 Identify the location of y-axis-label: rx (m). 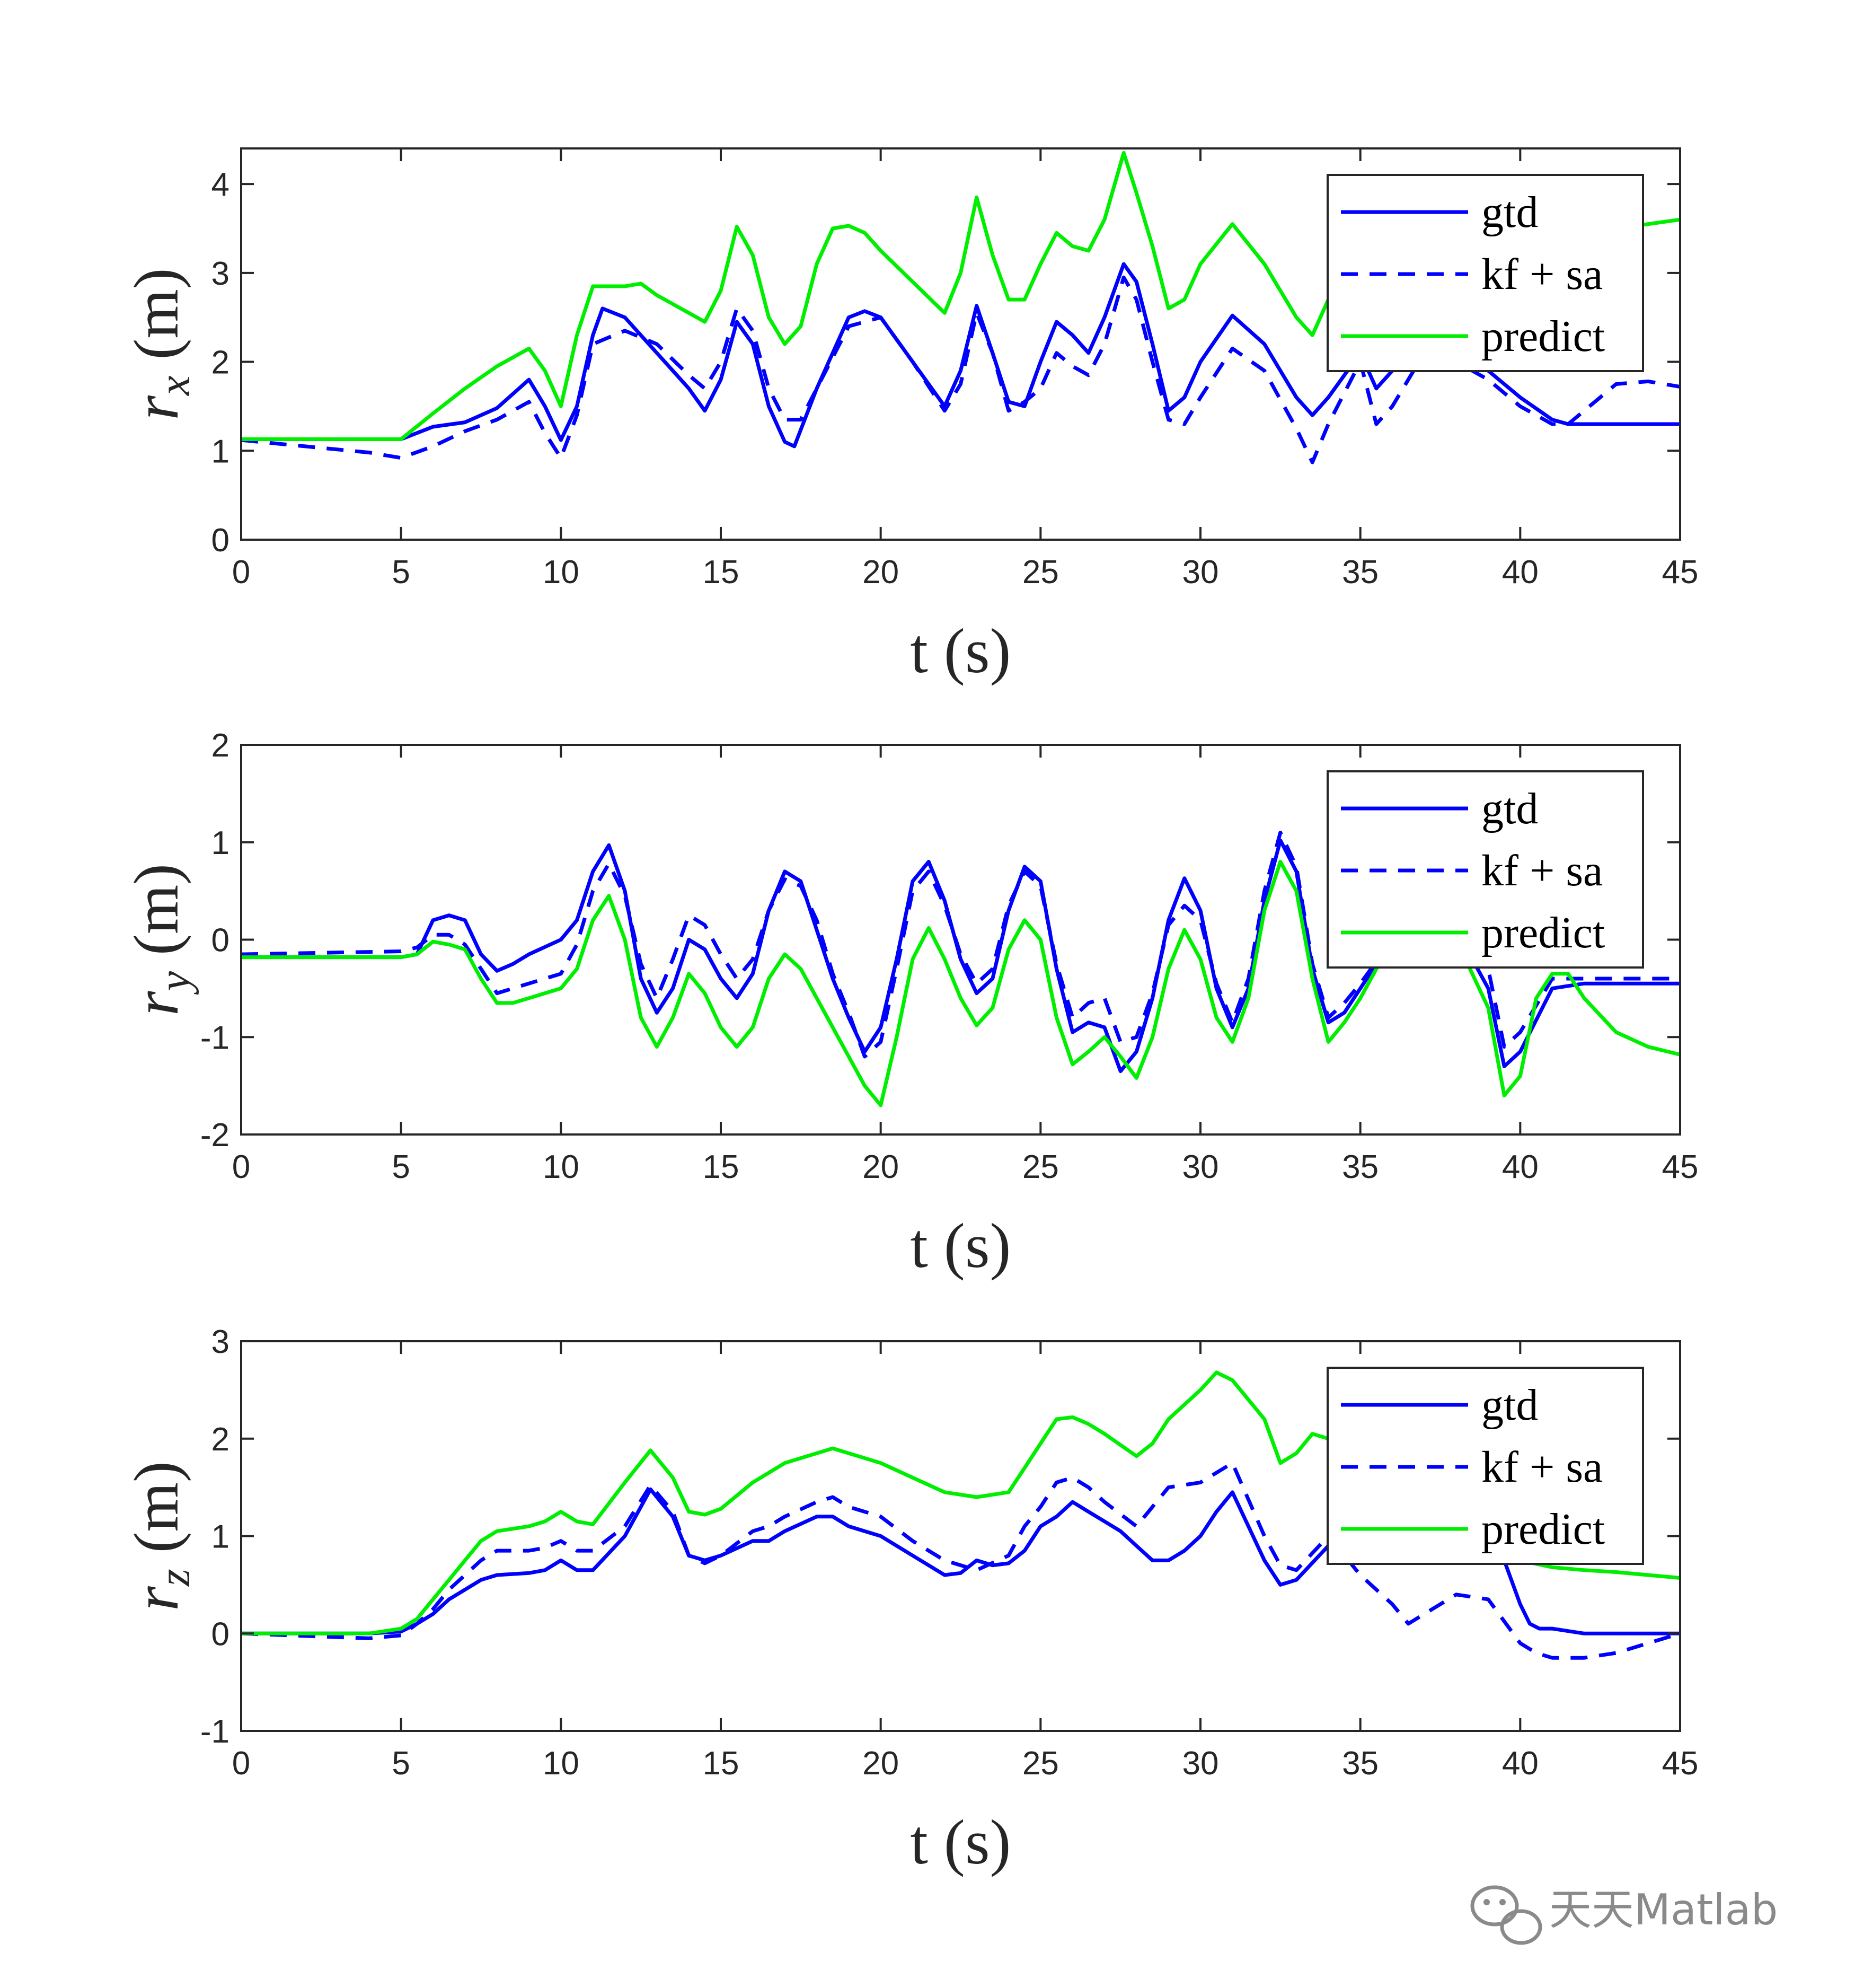
(160, 344).